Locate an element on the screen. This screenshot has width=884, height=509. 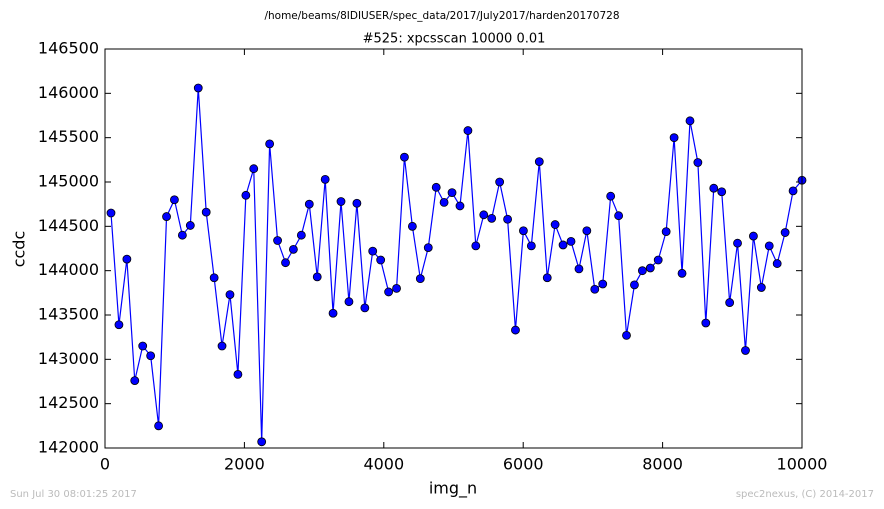
x-tick-label: 0 is located at coordinates (105, 464).